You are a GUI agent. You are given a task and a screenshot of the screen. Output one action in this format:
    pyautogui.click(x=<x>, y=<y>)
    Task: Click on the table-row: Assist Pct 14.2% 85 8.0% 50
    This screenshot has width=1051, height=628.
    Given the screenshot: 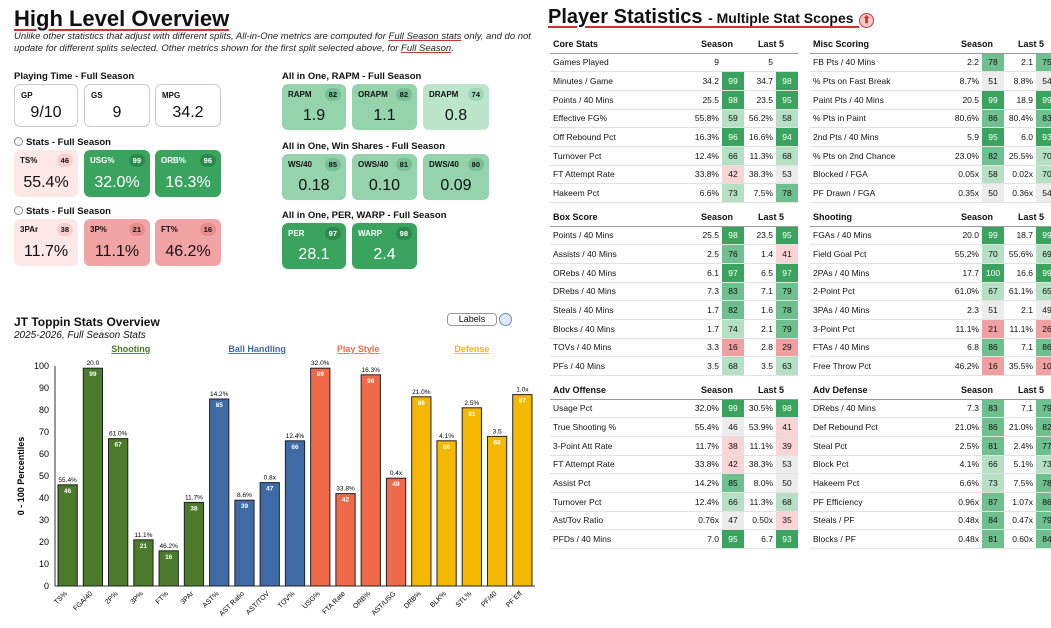 What is the action you would take?
    pyautogui.click(x=674, y=483)
    